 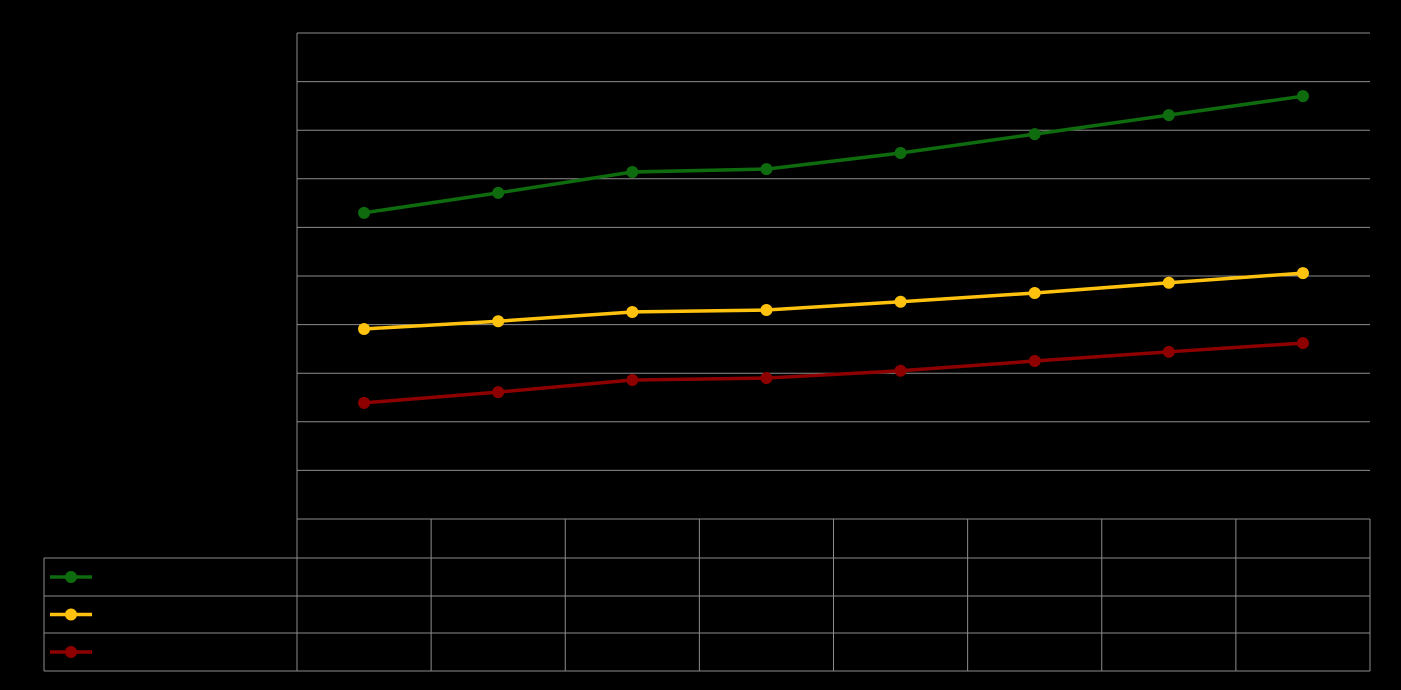 I want to click on table-value: 4.86, so click(x=1168, y=613).